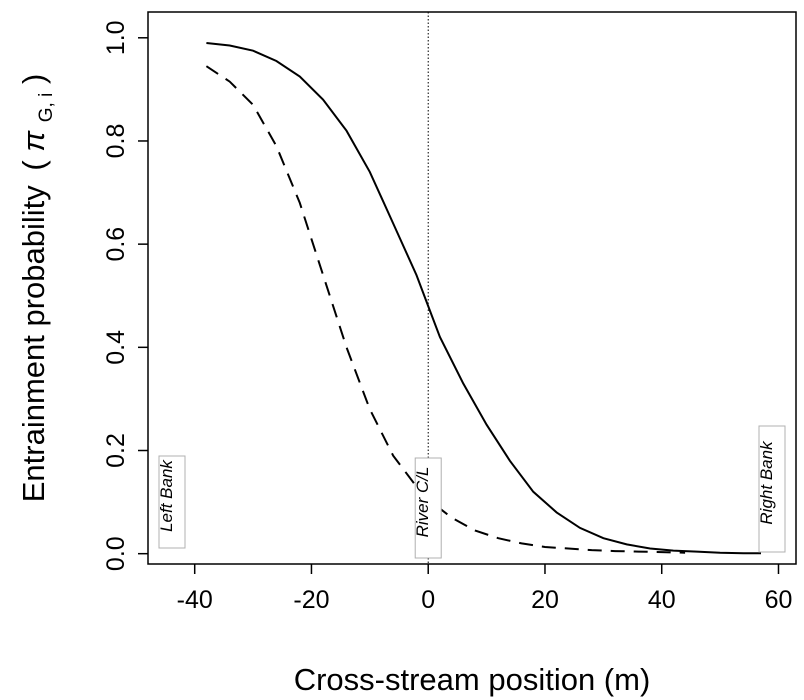  I want to click on y-tick-label: 0.8, so click(116, 141).